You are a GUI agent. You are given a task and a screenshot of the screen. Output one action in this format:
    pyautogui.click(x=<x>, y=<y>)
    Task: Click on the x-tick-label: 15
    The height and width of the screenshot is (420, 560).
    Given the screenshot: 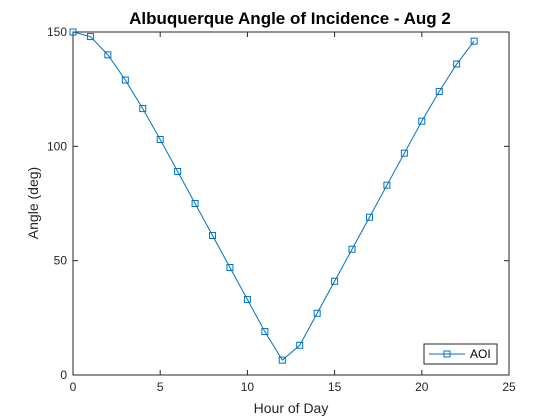 What is the action you would take?
    pyautogui.click(x=335, y=387)
    